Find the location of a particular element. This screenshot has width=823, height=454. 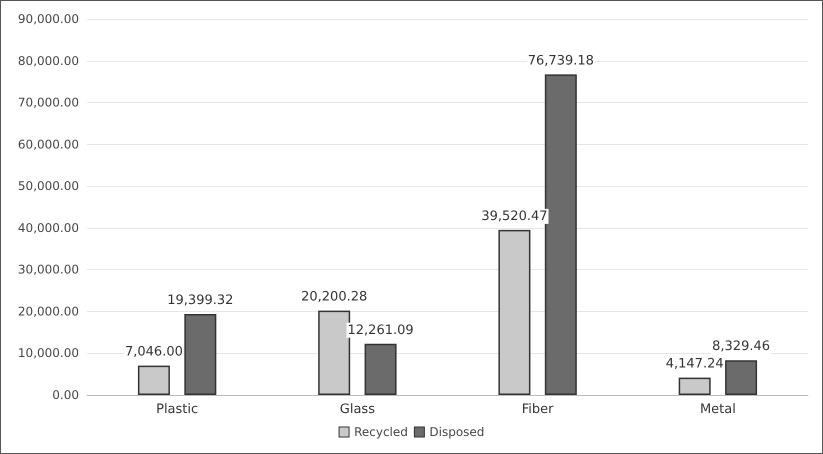

x-tick-label: Glass is located at coordinates (358, 409).